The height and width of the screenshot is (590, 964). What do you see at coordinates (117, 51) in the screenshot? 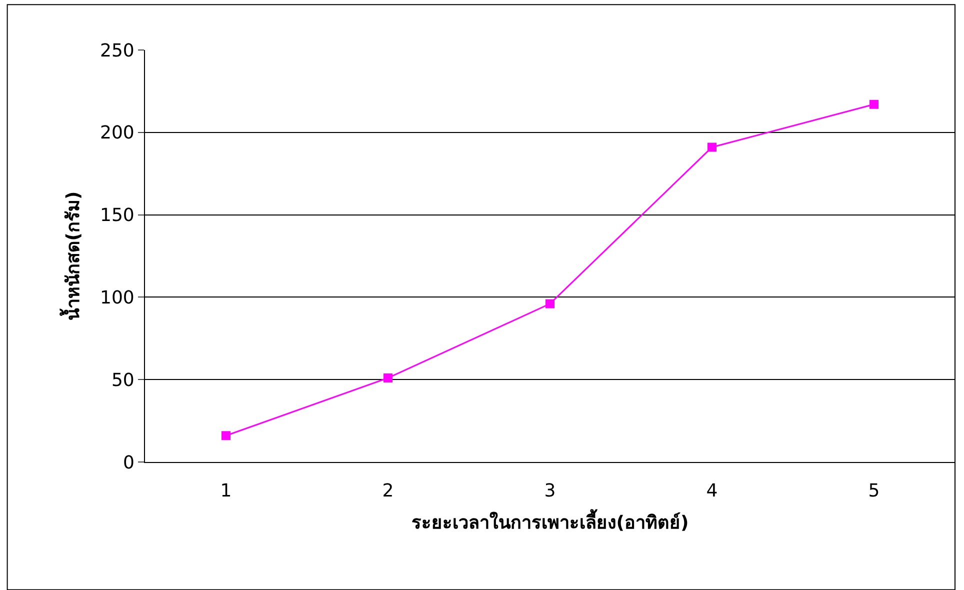
I see `y-tick-label: 250` at bounding box center [117, 51].